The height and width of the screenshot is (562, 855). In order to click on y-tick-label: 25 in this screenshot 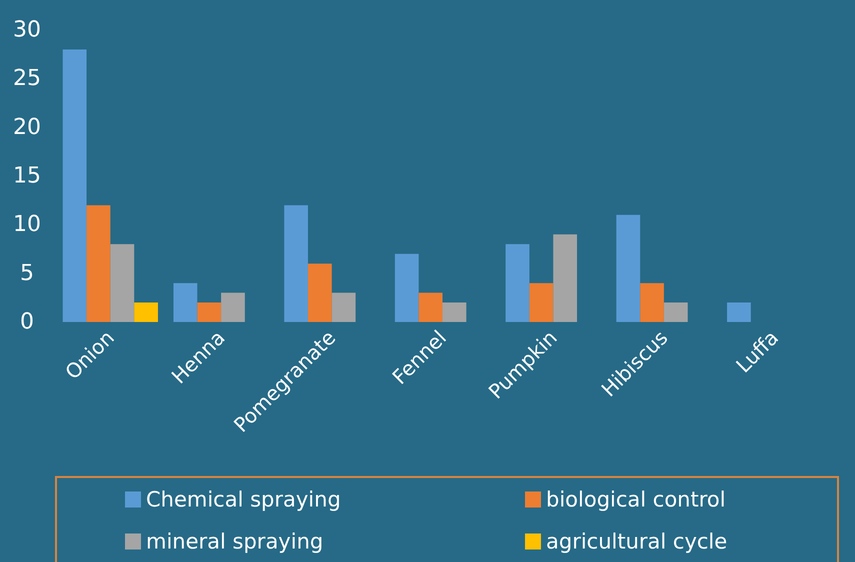, I will do `click(27, 79)`.